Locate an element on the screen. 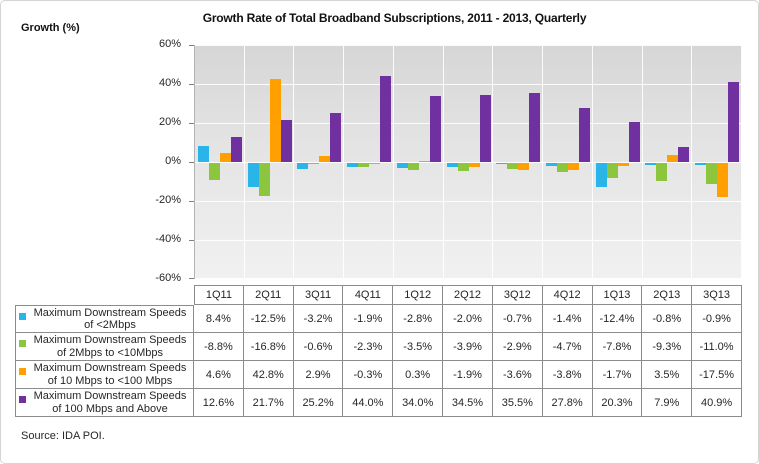 The height and width of the screenshot is (464, 759). table-corner-spacer is located at coordinates (104, 295).